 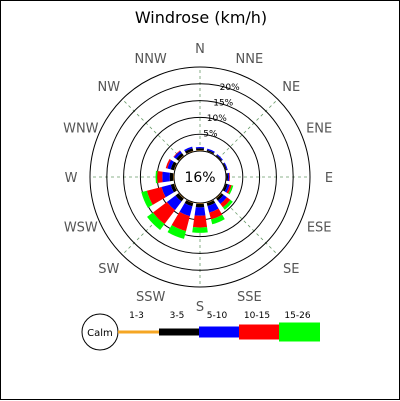 I want to click on ring-label: 15%, so click(x=223, y=103).